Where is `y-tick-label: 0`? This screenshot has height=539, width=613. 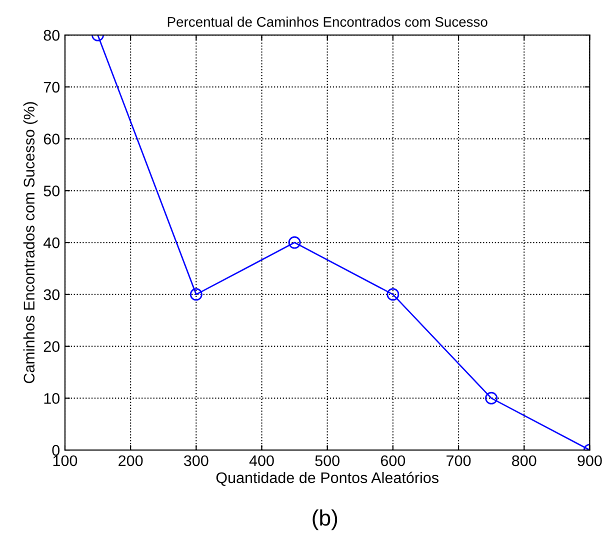
y-tick-label: 0 is located at coordinates (56, 450).